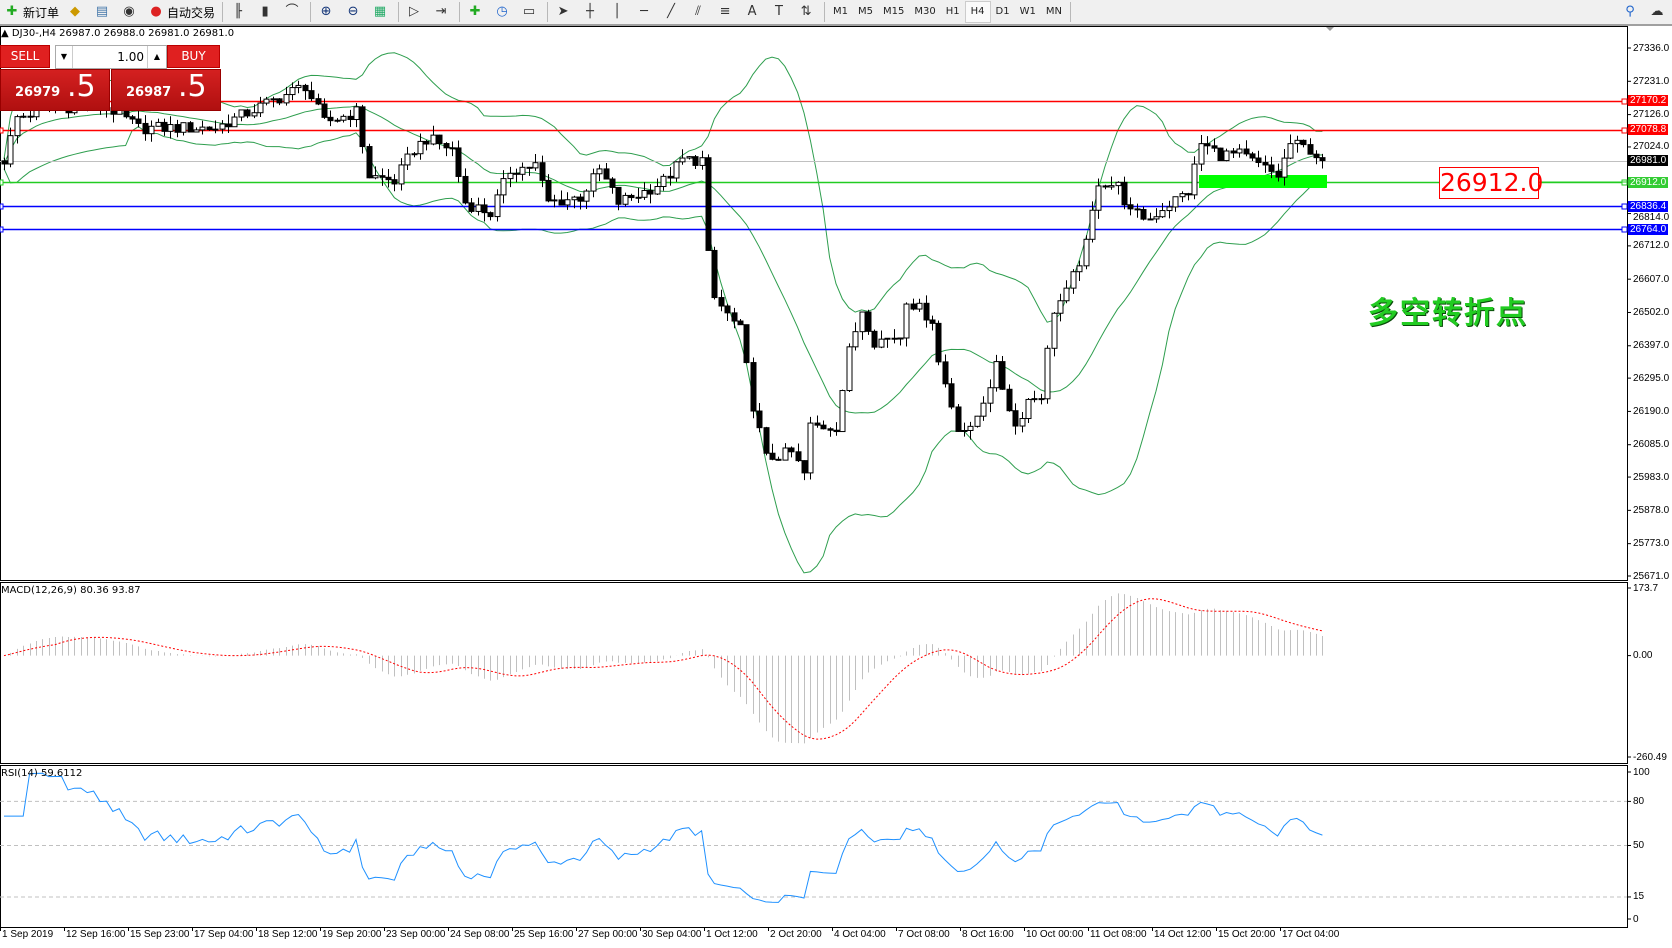  I want to click on sell-button: SELL, so click(25, 56).